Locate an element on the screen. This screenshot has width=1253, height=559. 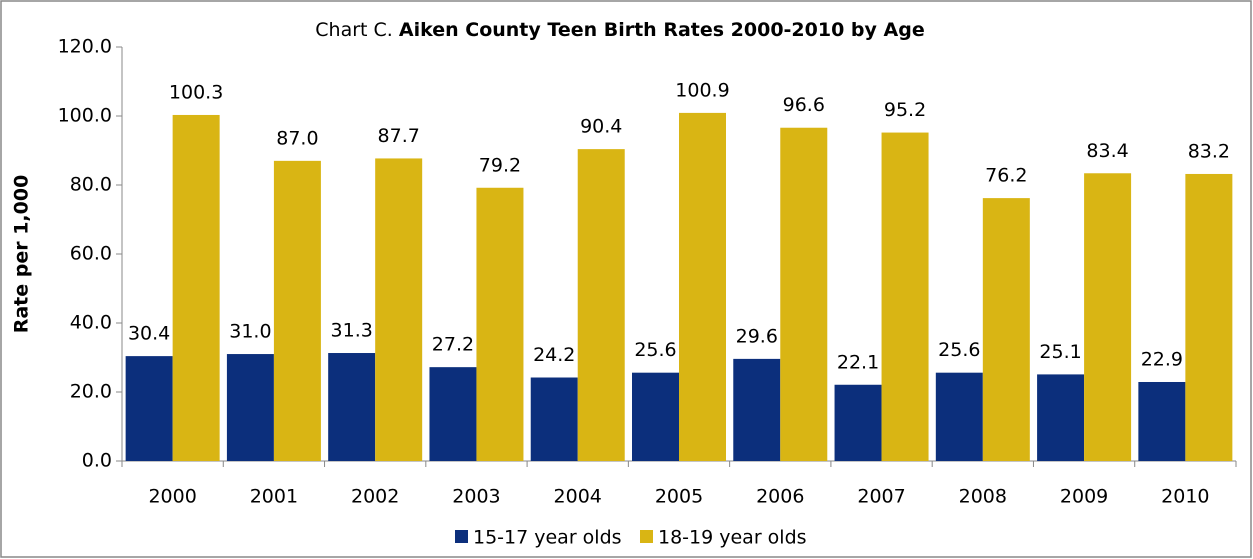
y-tick-label: 120.0 is located at coordinates (85, 47).